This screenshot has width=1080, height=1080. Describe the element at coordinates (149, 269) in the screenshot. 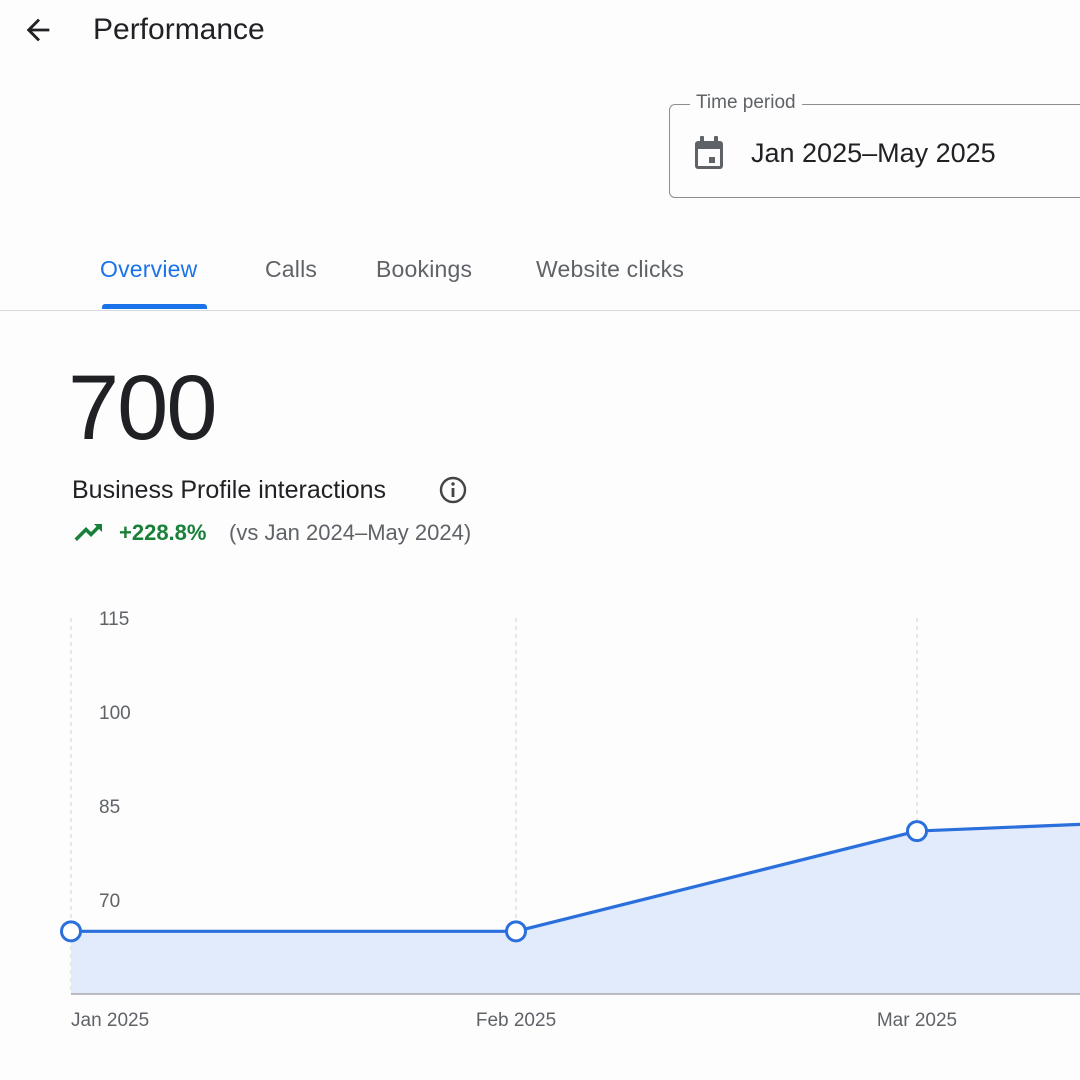

I see `tab-overview: Overview` at that location.